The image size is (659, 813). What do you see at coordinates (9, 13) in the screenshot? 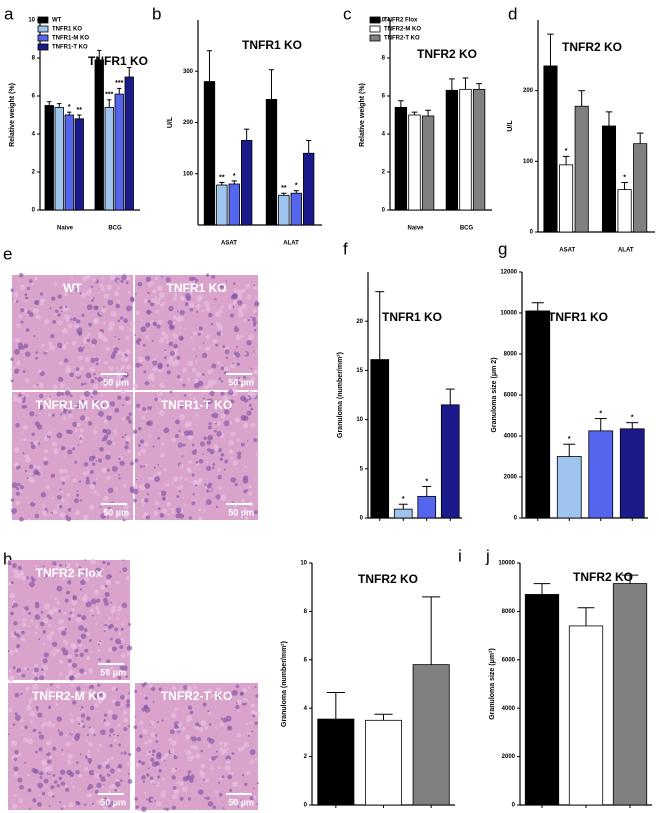
I see `panel-letter: a` at bounding box center [9, 13].